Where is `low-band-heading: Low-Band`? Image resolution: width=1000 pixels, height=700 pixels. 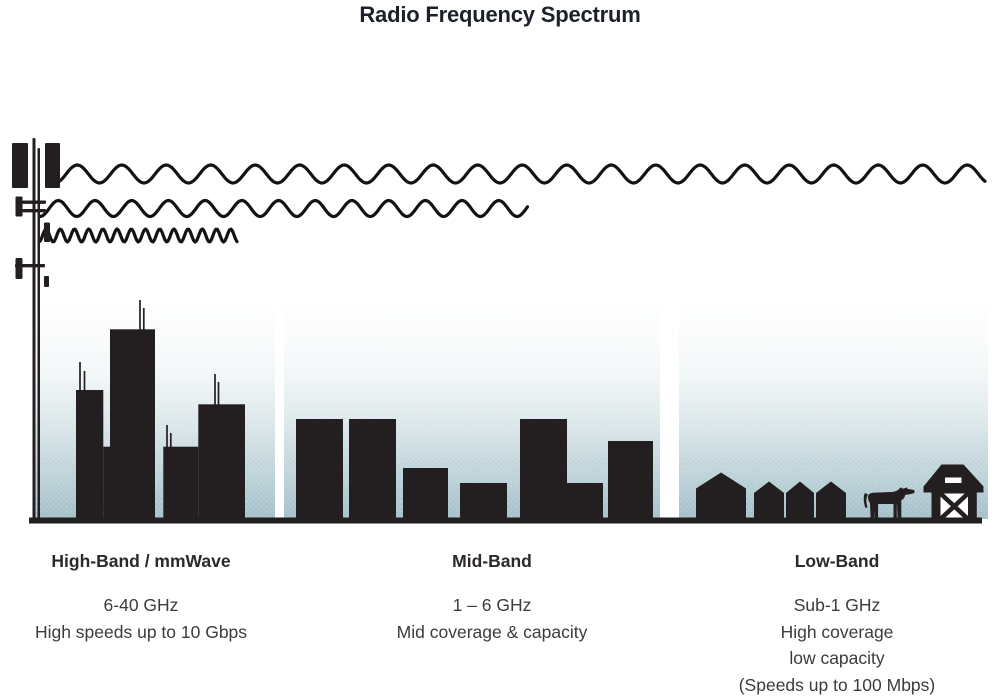
low-band-heading: Low-Band is located at coordinates (837, 561).